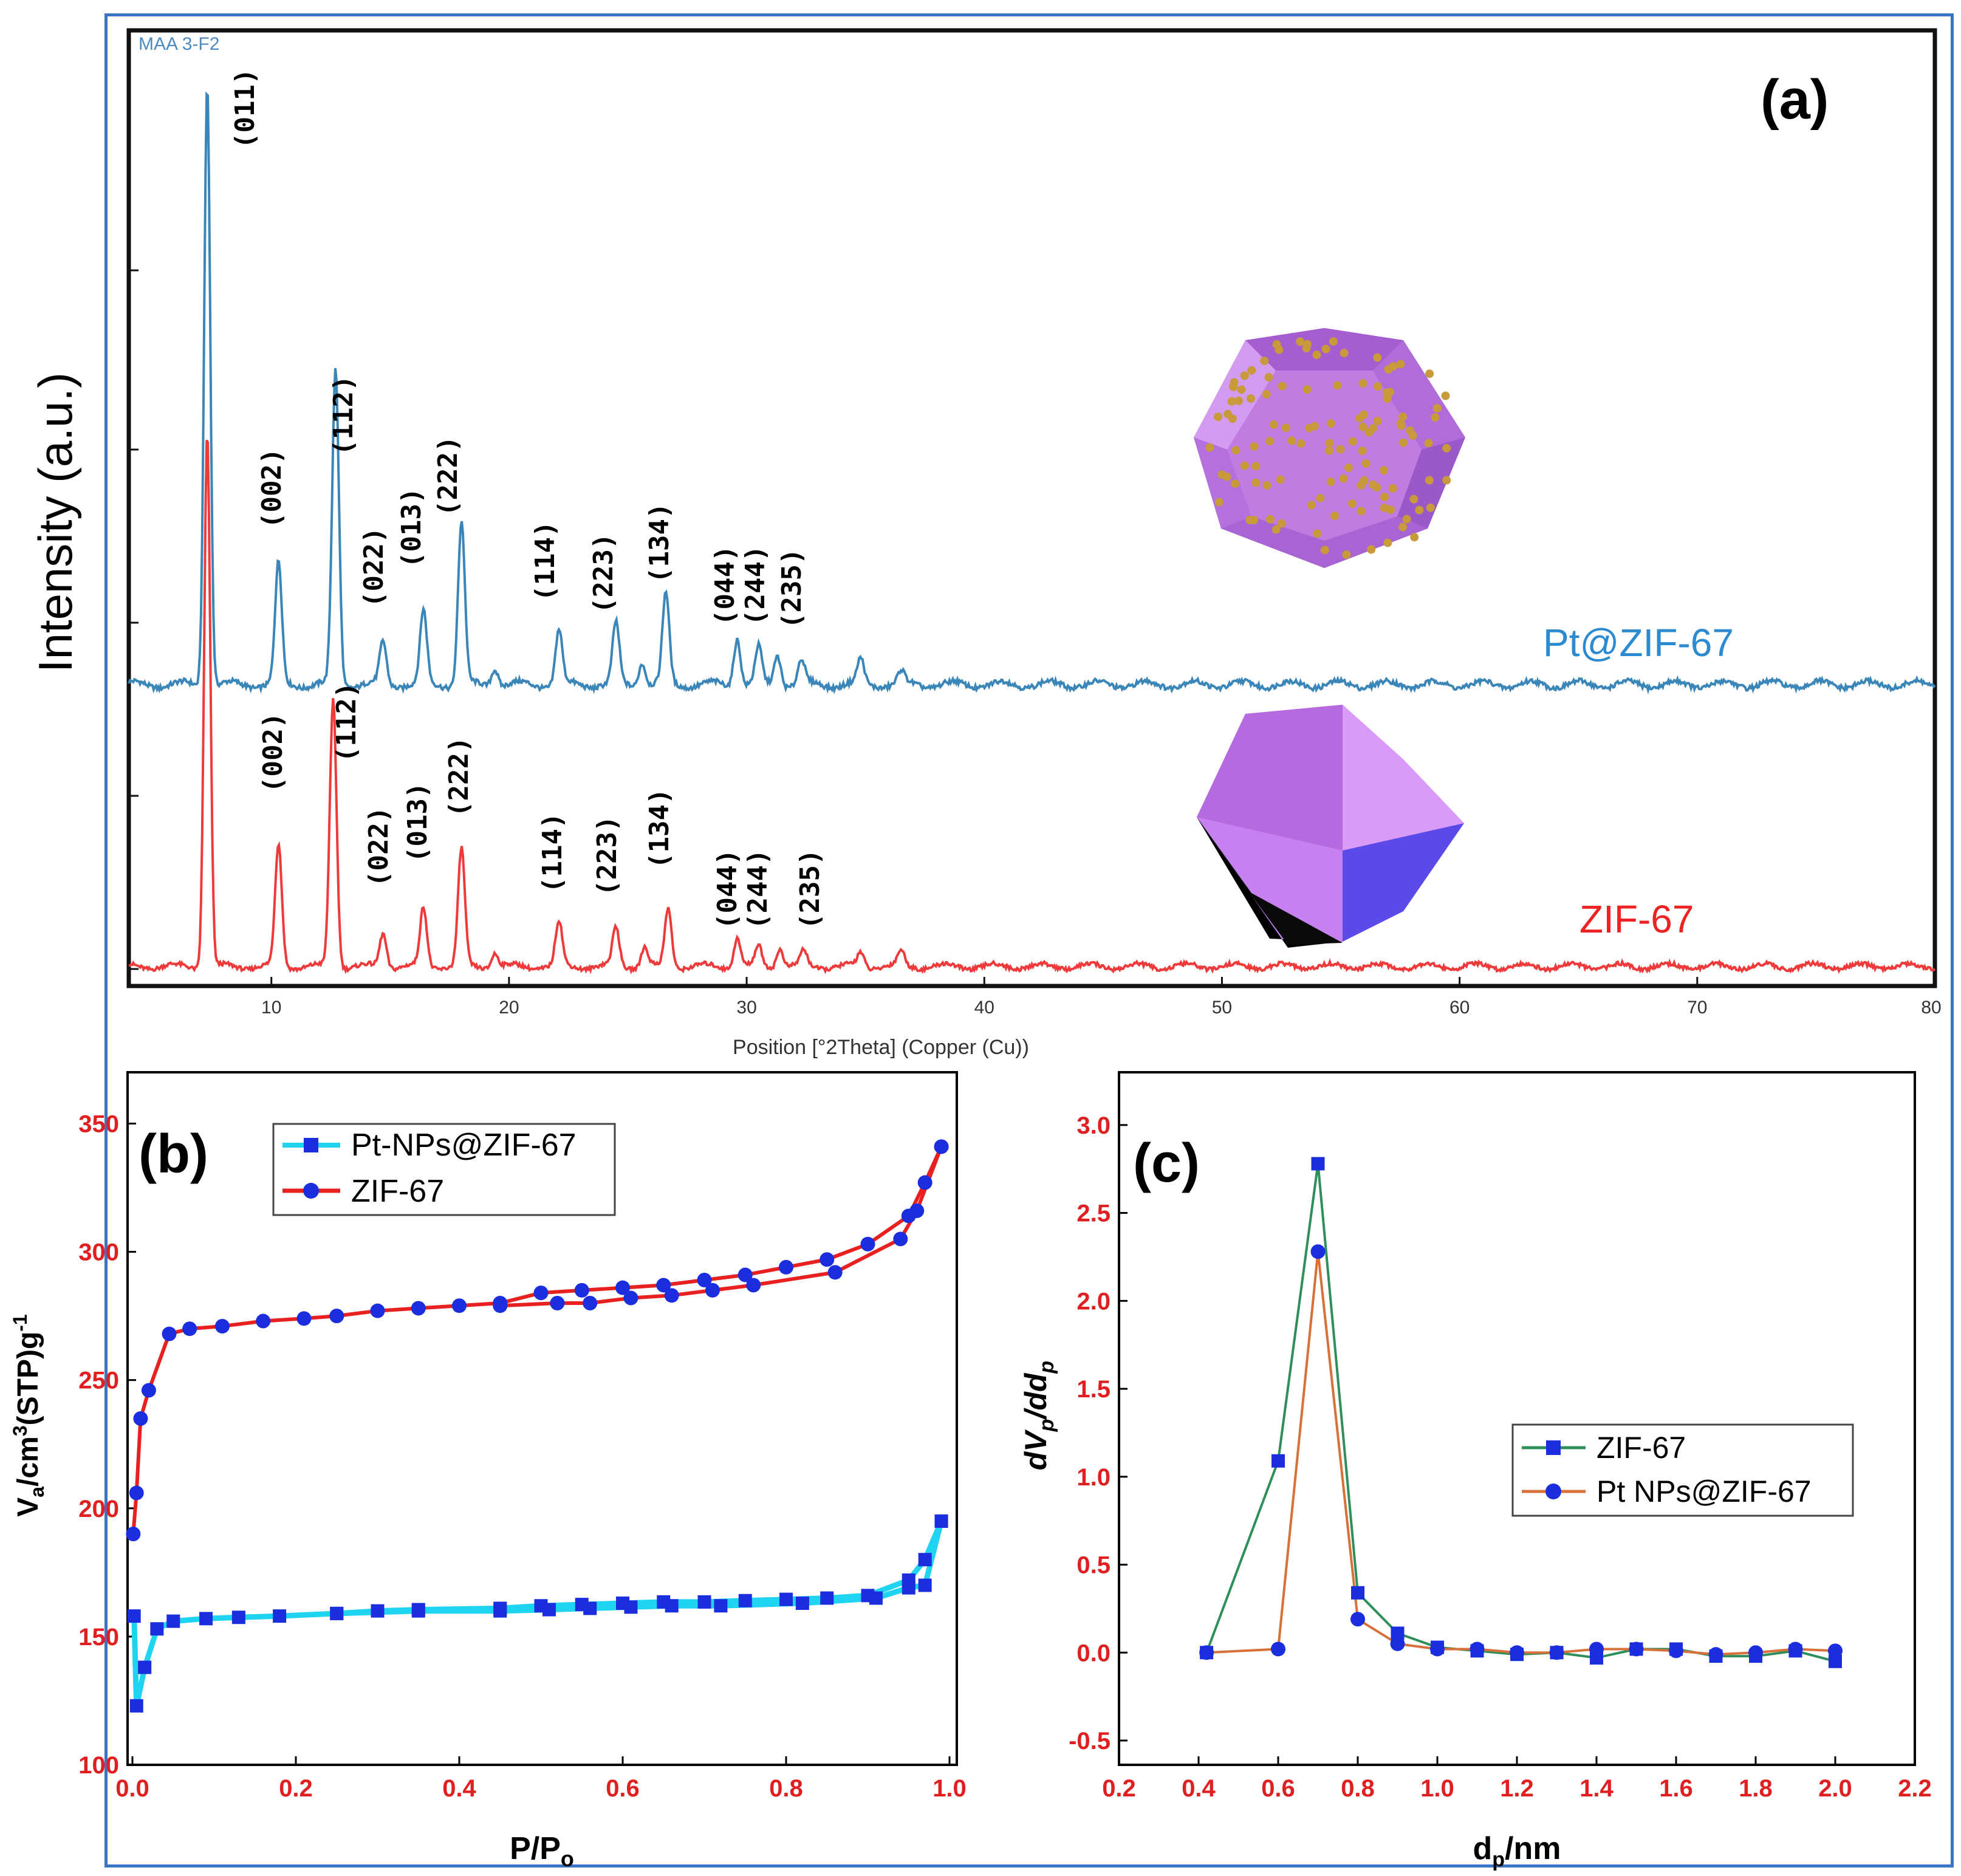  What do you see at coordinates (1358, 1788) in the screenshot?
I see `panel-c-x-tick-label: 0.8` at bounding box center [1358, 1788].